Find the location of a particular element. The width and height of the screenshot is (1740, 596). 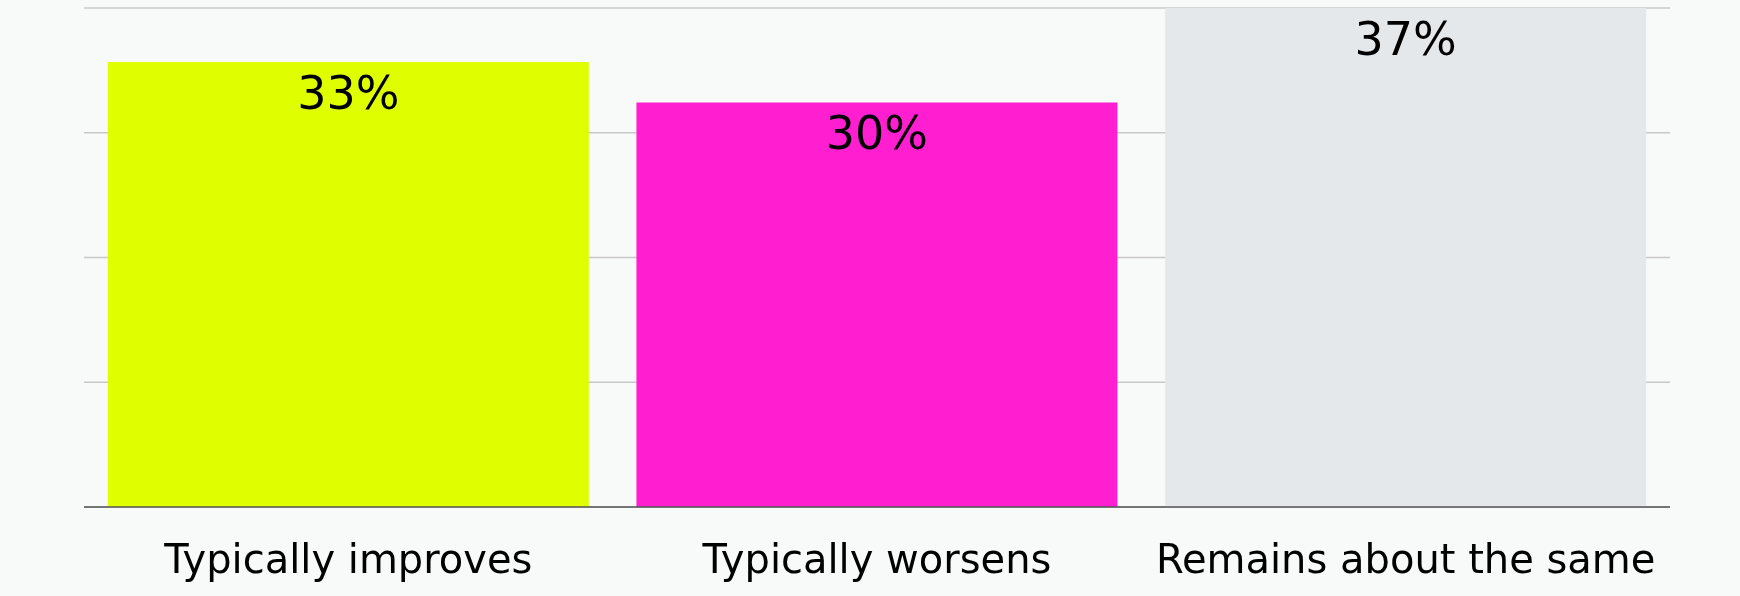

data-label: 37% is located at coordinates (1405, 38).